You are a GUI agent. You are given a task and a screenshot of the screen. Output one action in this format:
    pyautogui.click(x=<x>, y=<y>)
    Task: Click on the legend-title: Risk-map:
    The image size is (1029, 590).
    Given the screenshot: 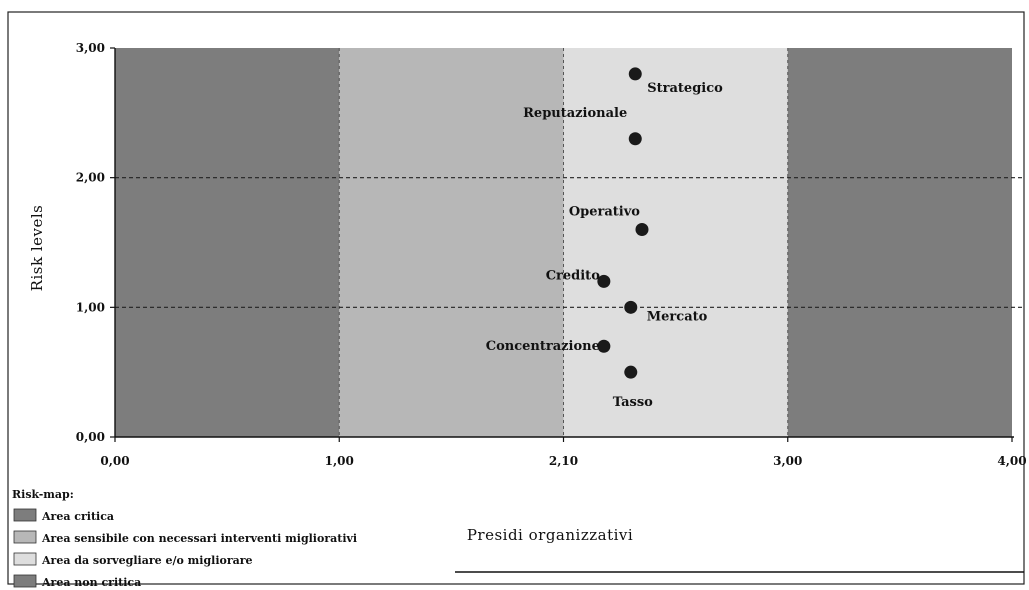 What is the action you would take?
    pyautogui.click(x=43, y=494)
    